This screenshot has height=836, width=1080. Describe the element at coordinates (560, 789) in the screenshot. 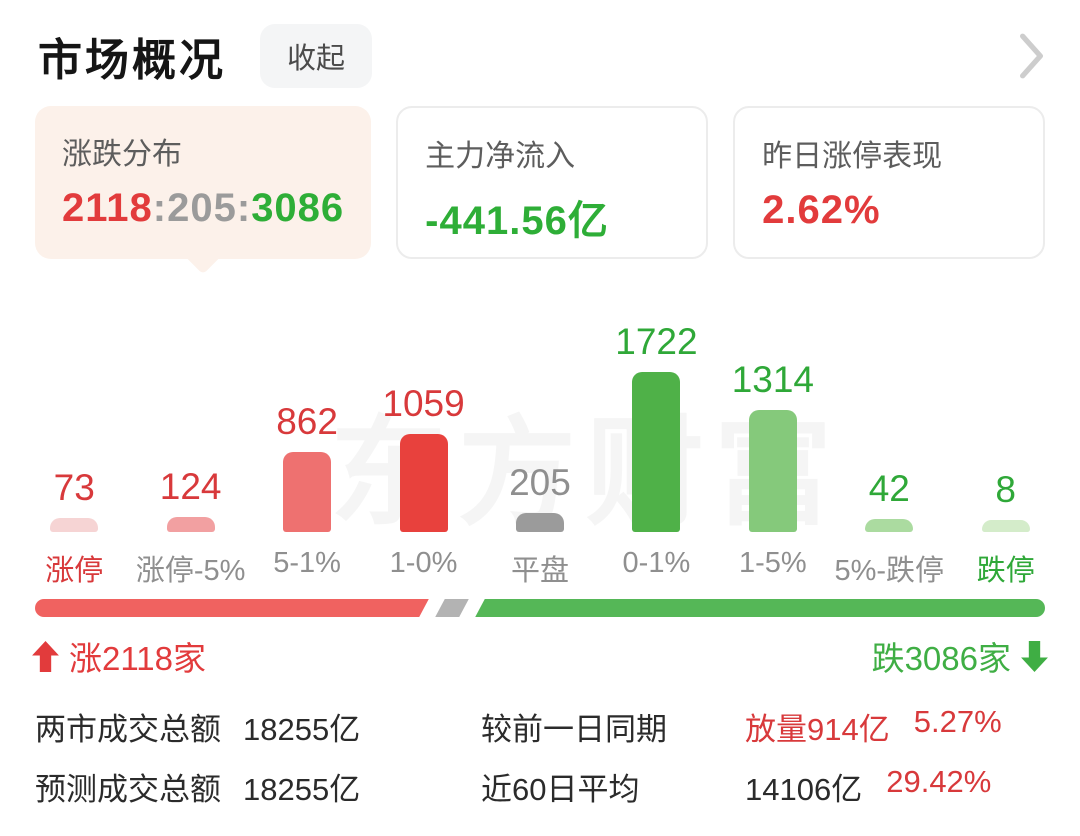

I see `stats-label: 近60日平均` at that location.